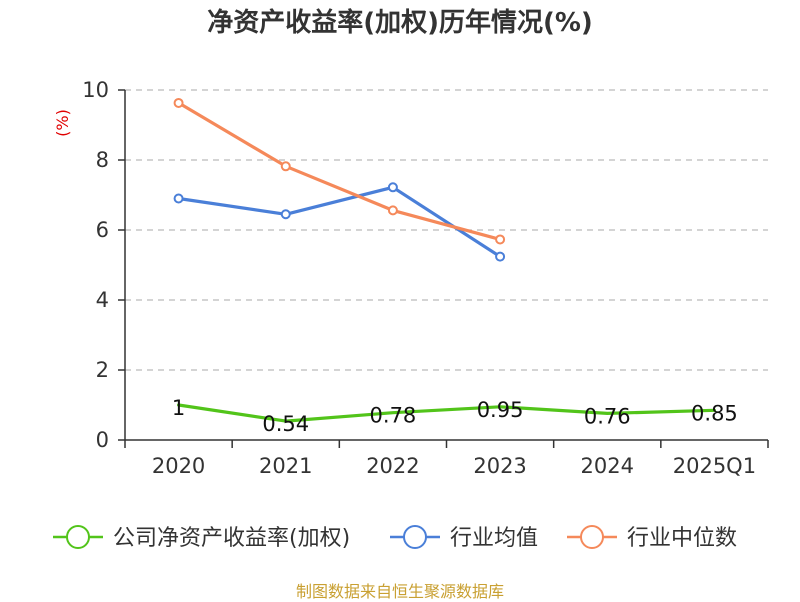  I want to click on y-tick-label-0: 0, so click(102, 440).